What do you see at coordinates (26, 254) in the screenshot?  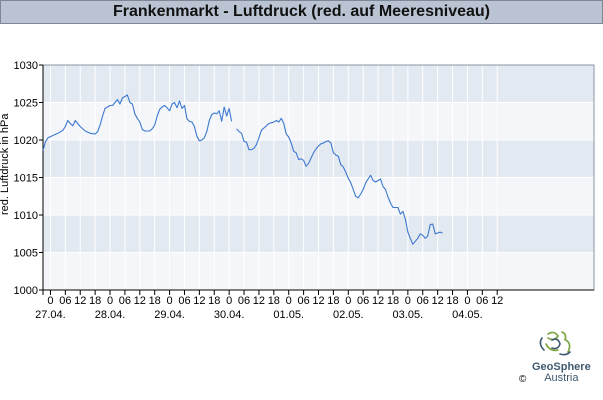 I see `y-tick-label: 1005` at bounding box center [26, 254].